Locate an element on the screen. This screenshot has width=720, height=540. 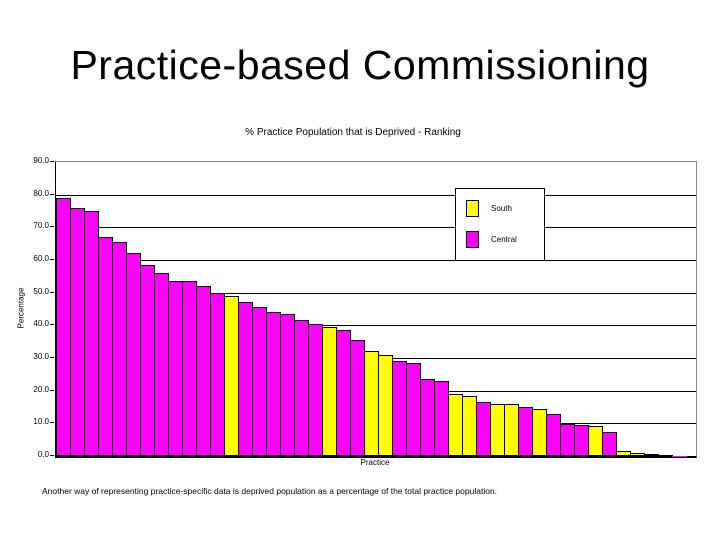
y-tick-label: 20.0 is located at coordinates (41, 389).